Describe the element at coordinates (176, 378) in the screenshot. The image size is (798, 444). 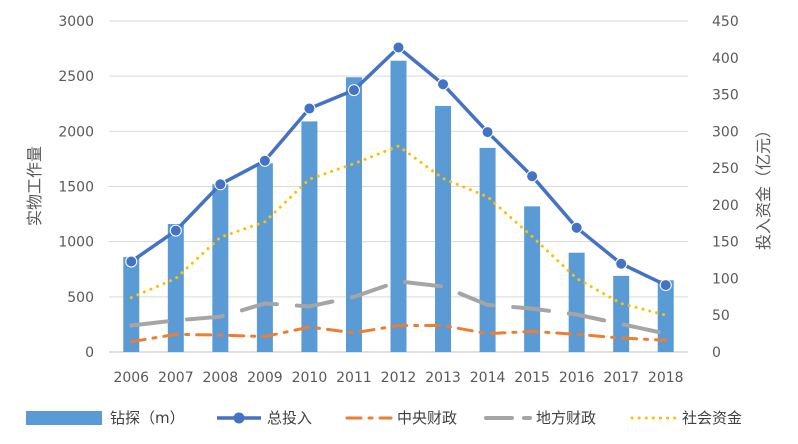
I see `x-tick-label: 2007` at that location.